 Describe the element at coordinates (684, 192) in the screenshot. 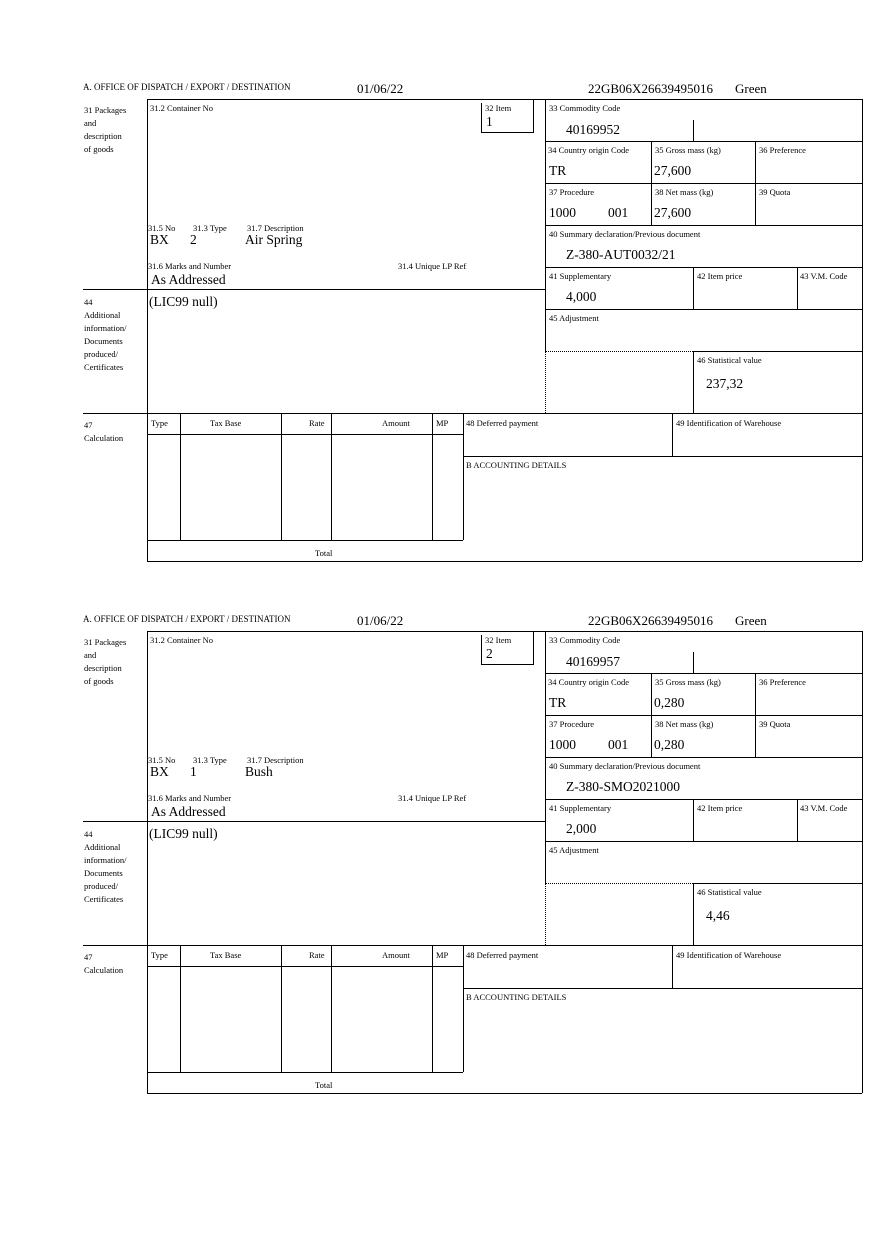

I see `net-mass-label: 38 Net mass (kg)` at that location.